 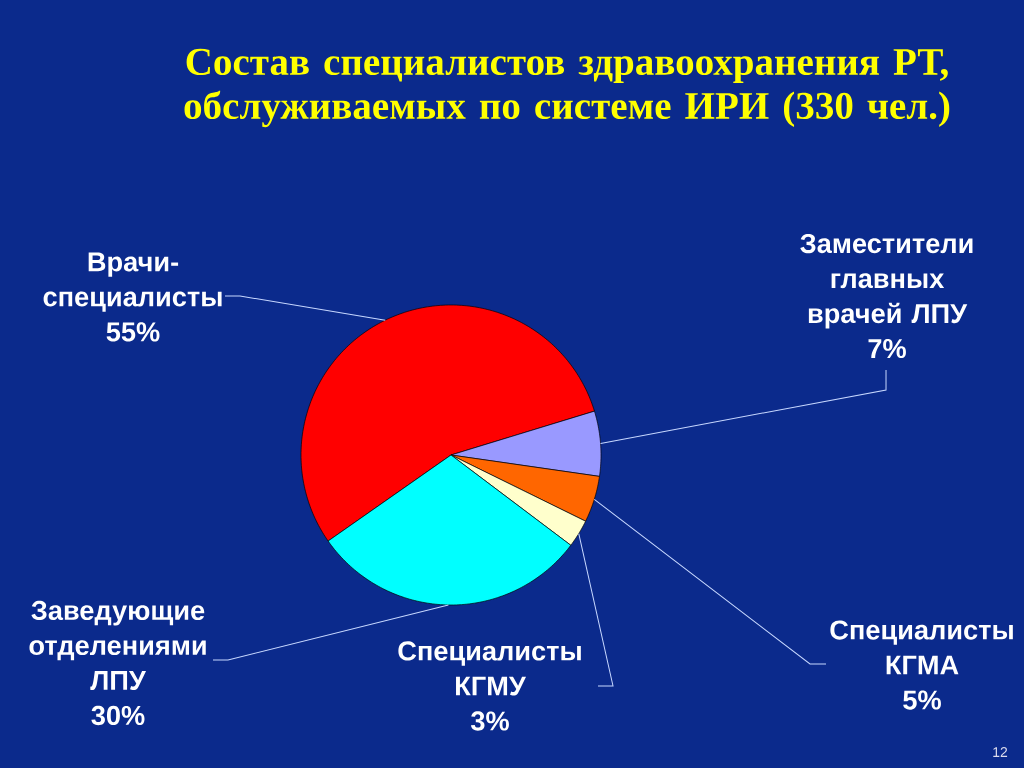 What do you see at coordinates (118, 715) in the screenshot?
I see `data-label: 30%` at bounding box center [118, 715].